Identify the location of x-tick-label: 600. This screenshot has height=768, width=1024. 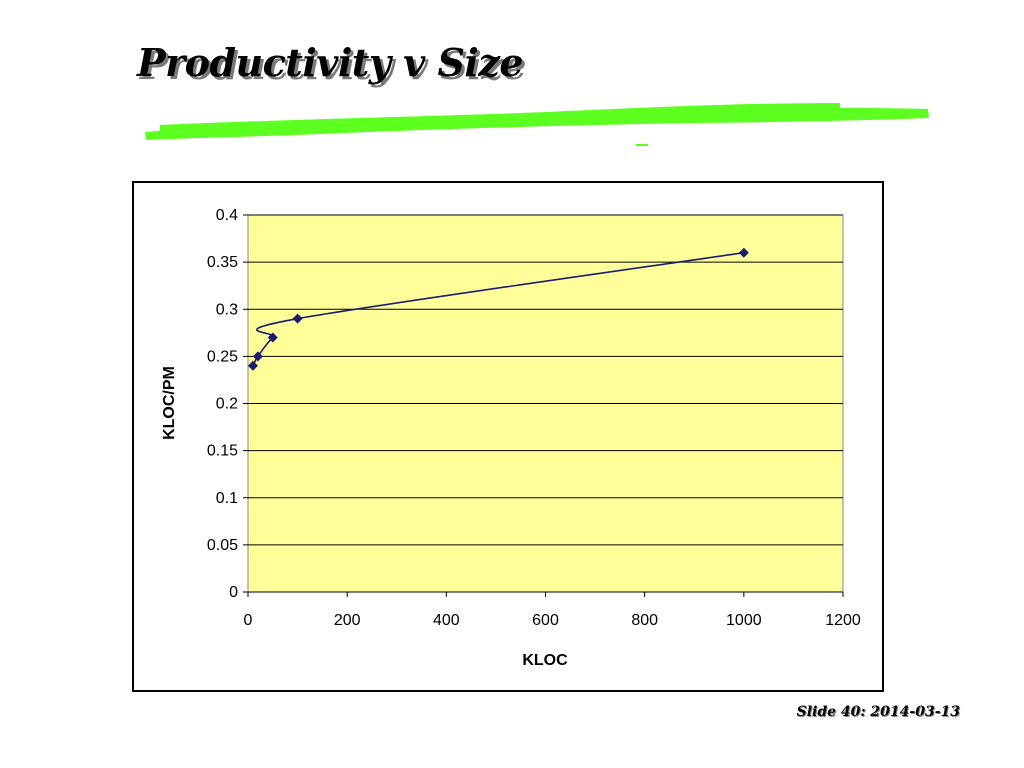
(545, 620).